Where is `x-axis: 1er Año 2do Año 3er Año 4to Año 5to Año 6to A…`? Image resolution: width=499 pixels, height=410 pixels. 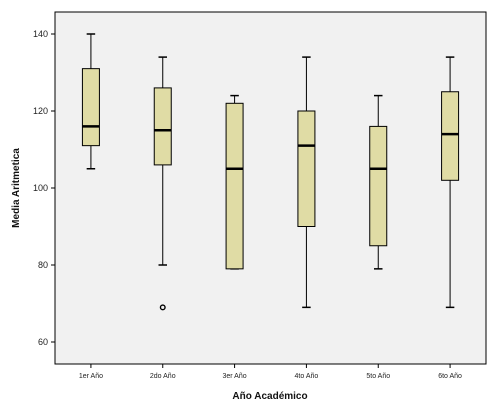 x-axis: 1er Año 2do Año 3er Año 4to Año 5to Año 6to A… is located at coordinates (270, 372).